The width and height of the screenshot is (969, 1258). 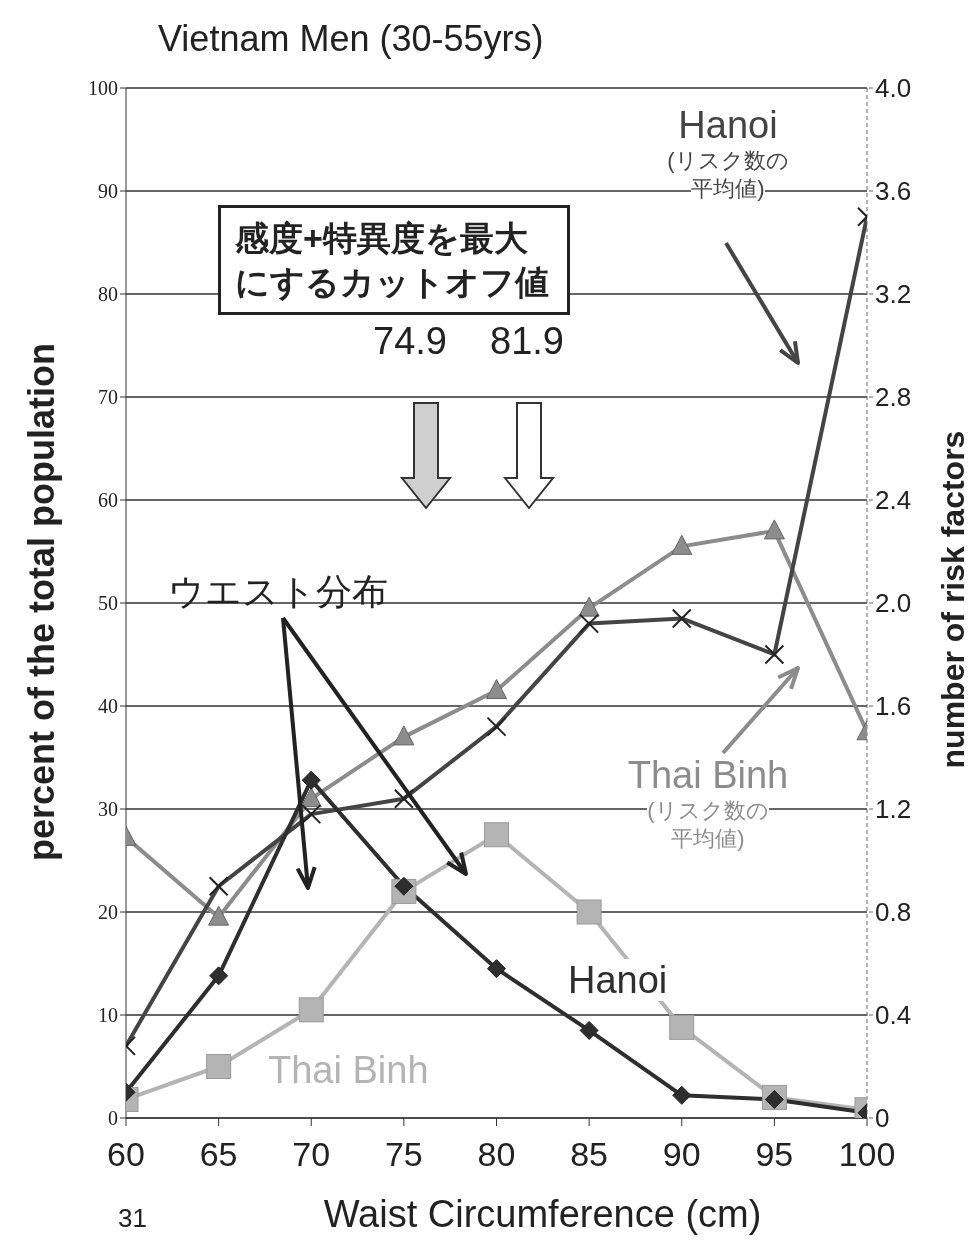 What do you see at coordinates (893, 1015) in the screenshot?
I see `y2-tick-label: 0.4` at bounding box center [893, 1015].